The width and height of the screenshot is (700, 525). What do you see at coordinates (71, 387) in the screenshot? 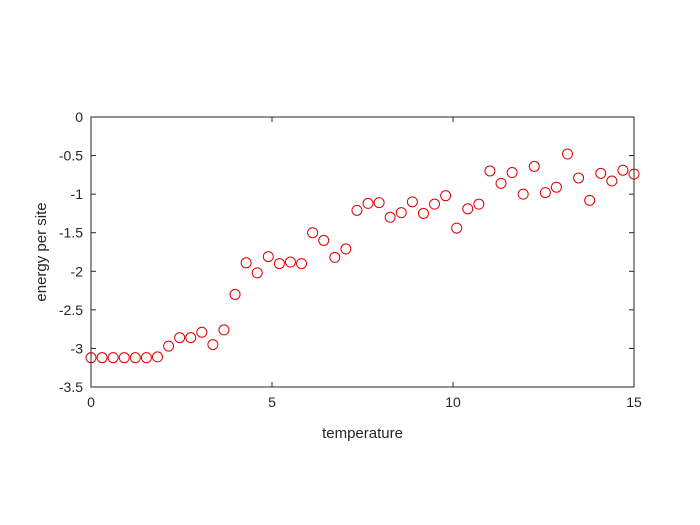
I see `y-tick-label: -3.5` at bounding box center [71, 387].